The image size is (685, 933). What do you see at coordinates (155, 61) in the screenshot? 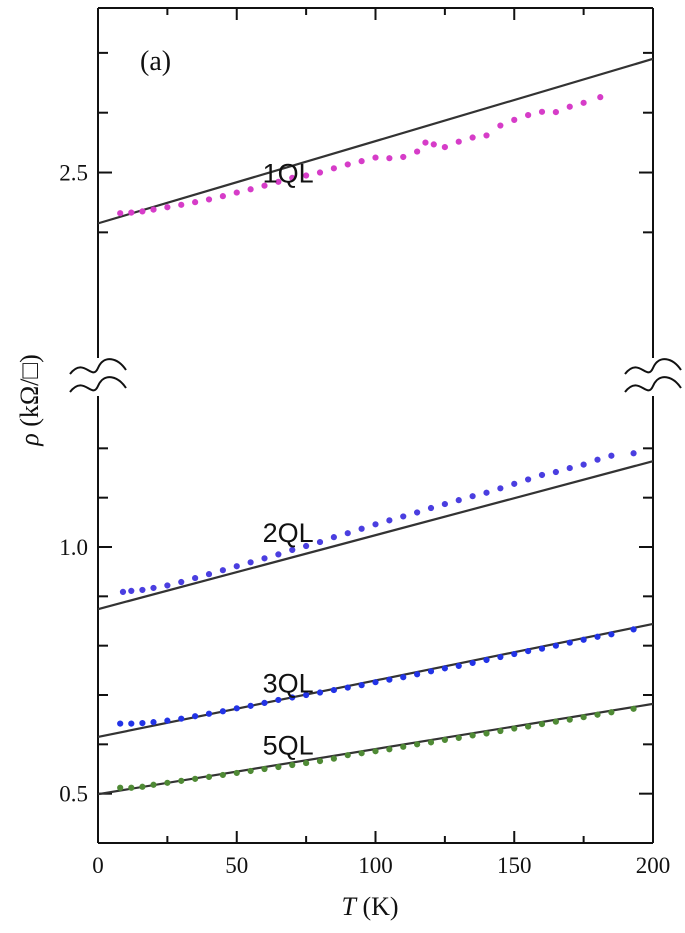
I see `panel-label: (a)` at bounding box center [155, 61].